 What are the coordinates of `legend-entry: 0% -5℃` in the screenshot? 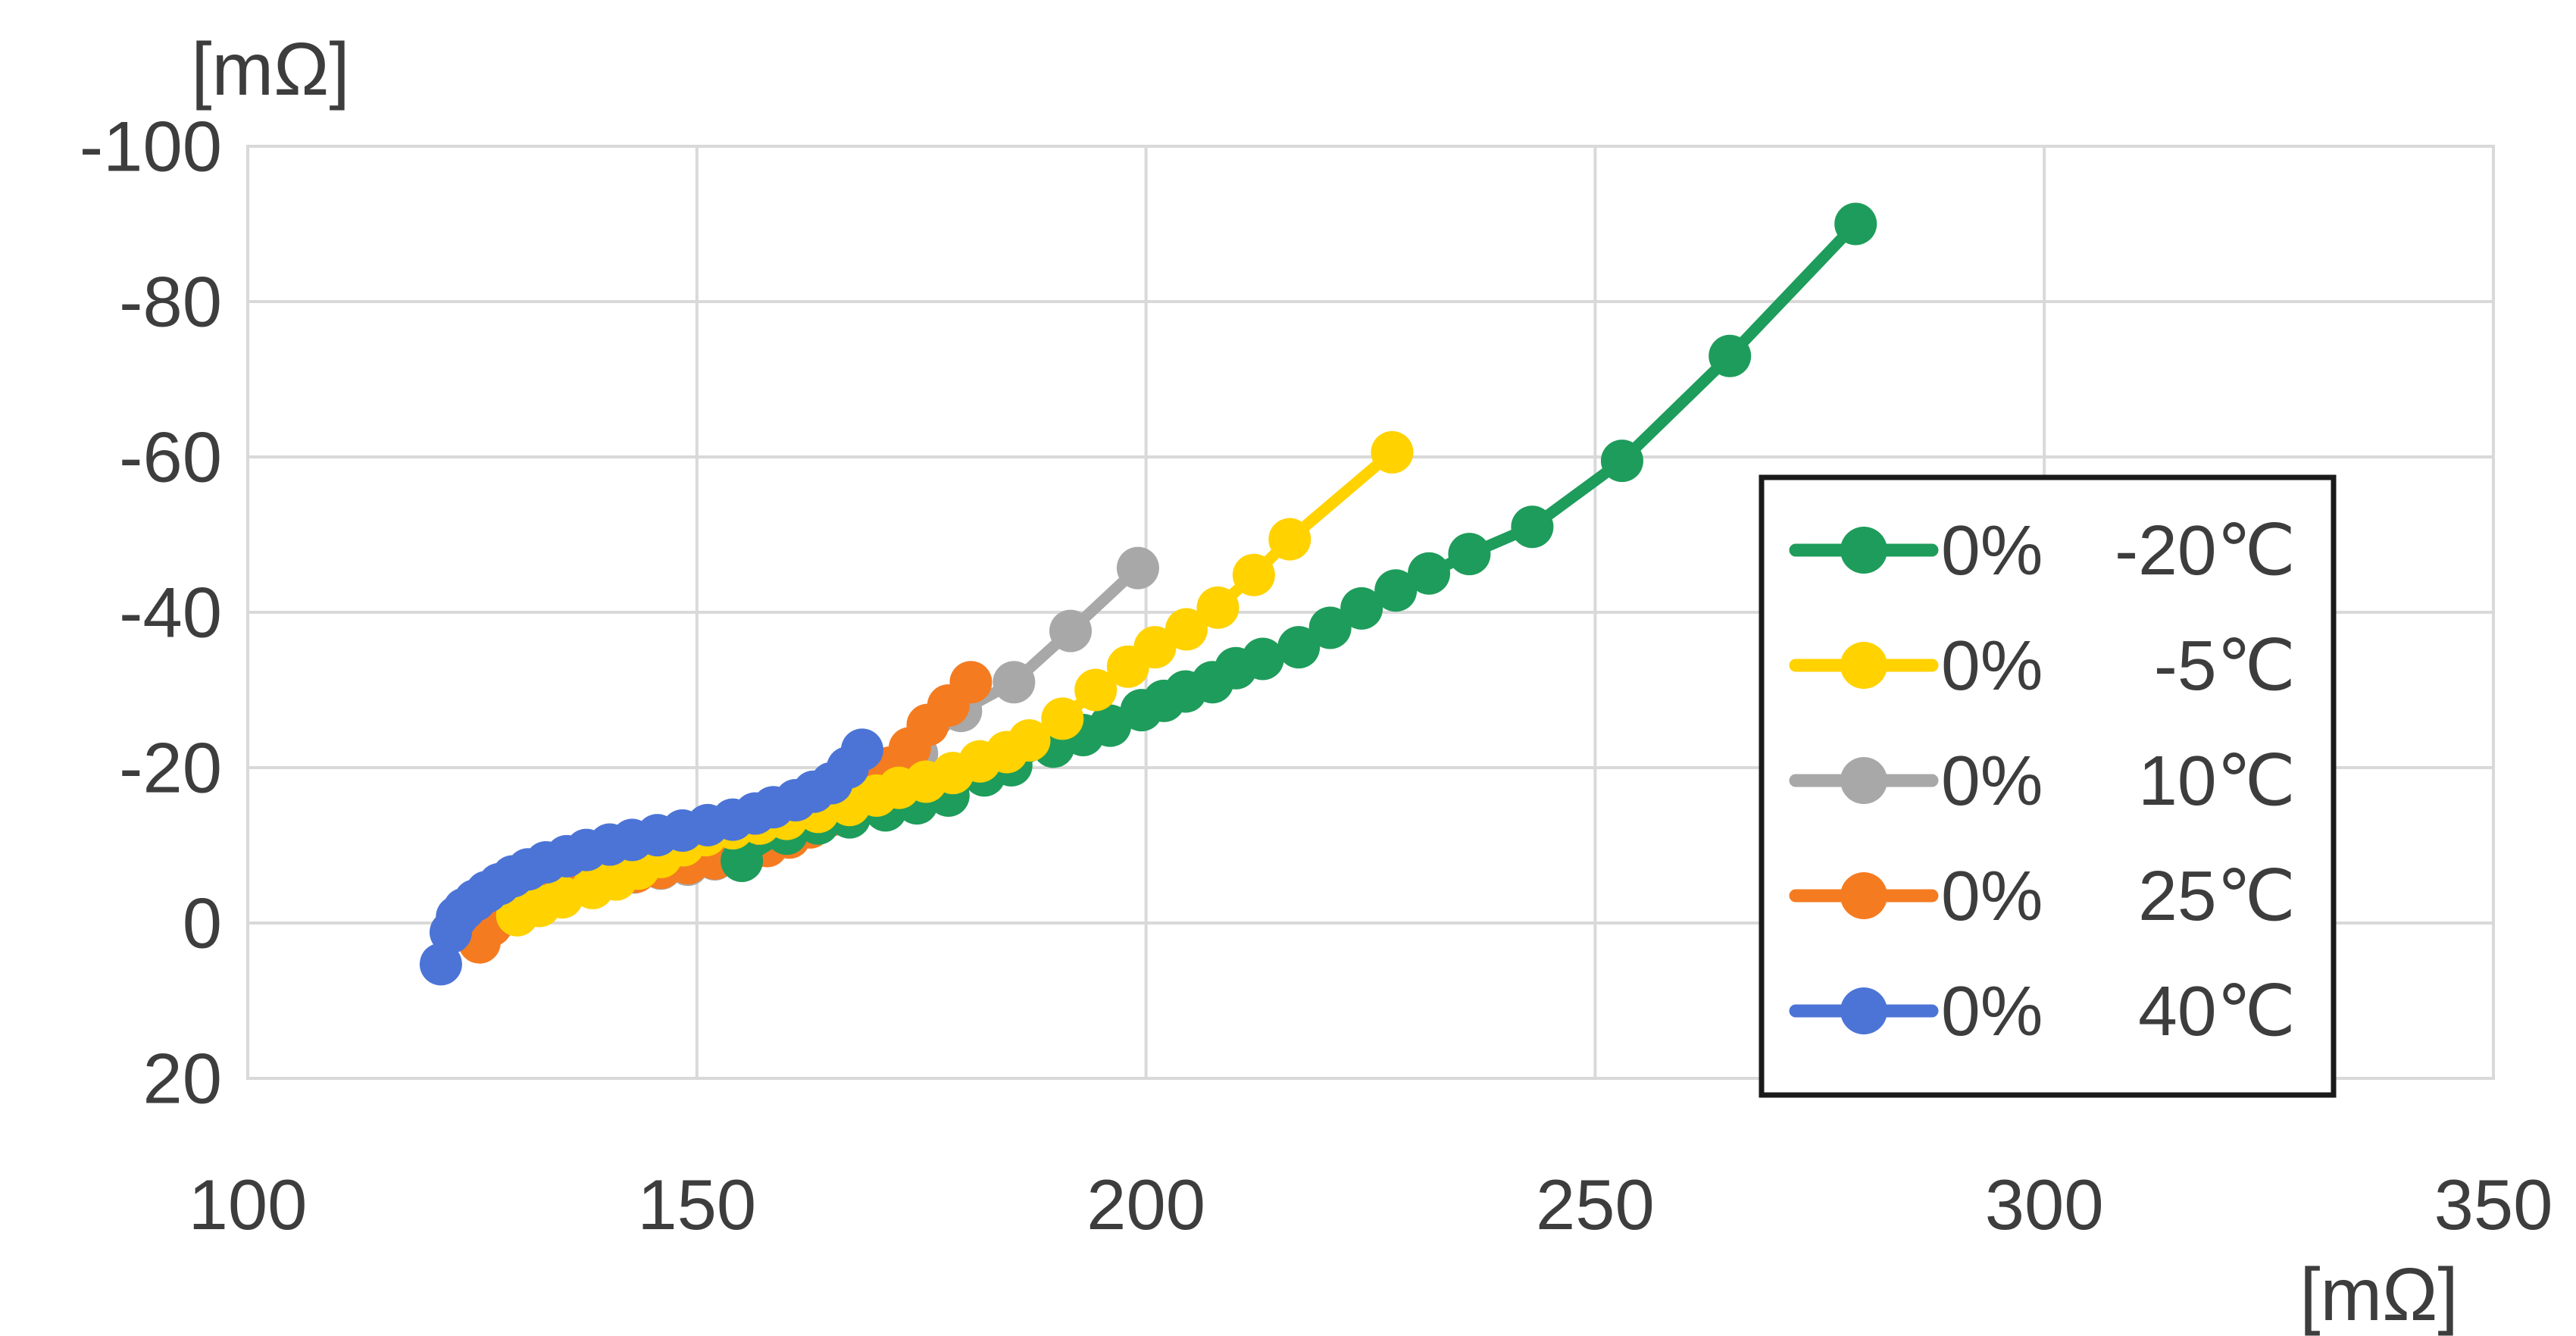 It's located at (2043, 665).